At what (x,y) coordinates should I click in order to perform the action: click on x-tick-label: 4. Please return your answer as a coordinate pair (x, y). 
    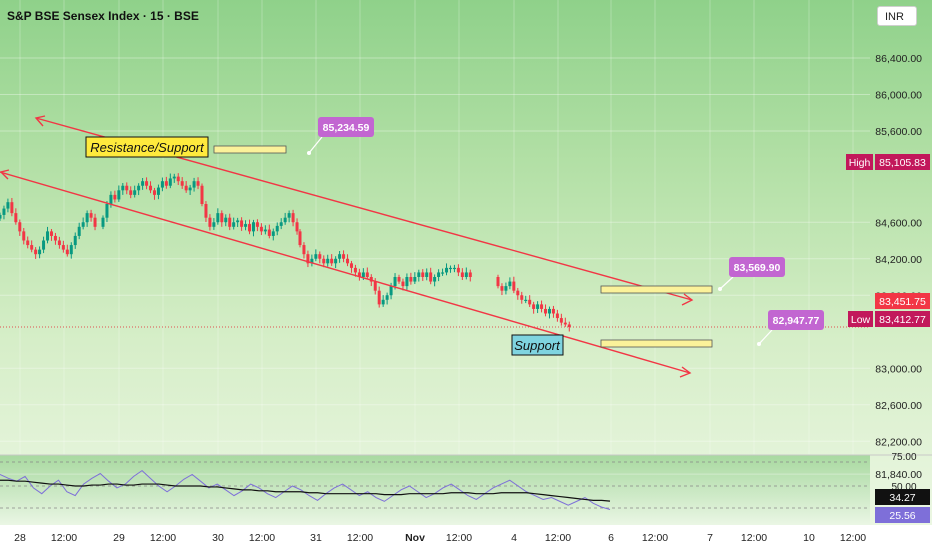
    Looking at the image, I should click on (514, 538).